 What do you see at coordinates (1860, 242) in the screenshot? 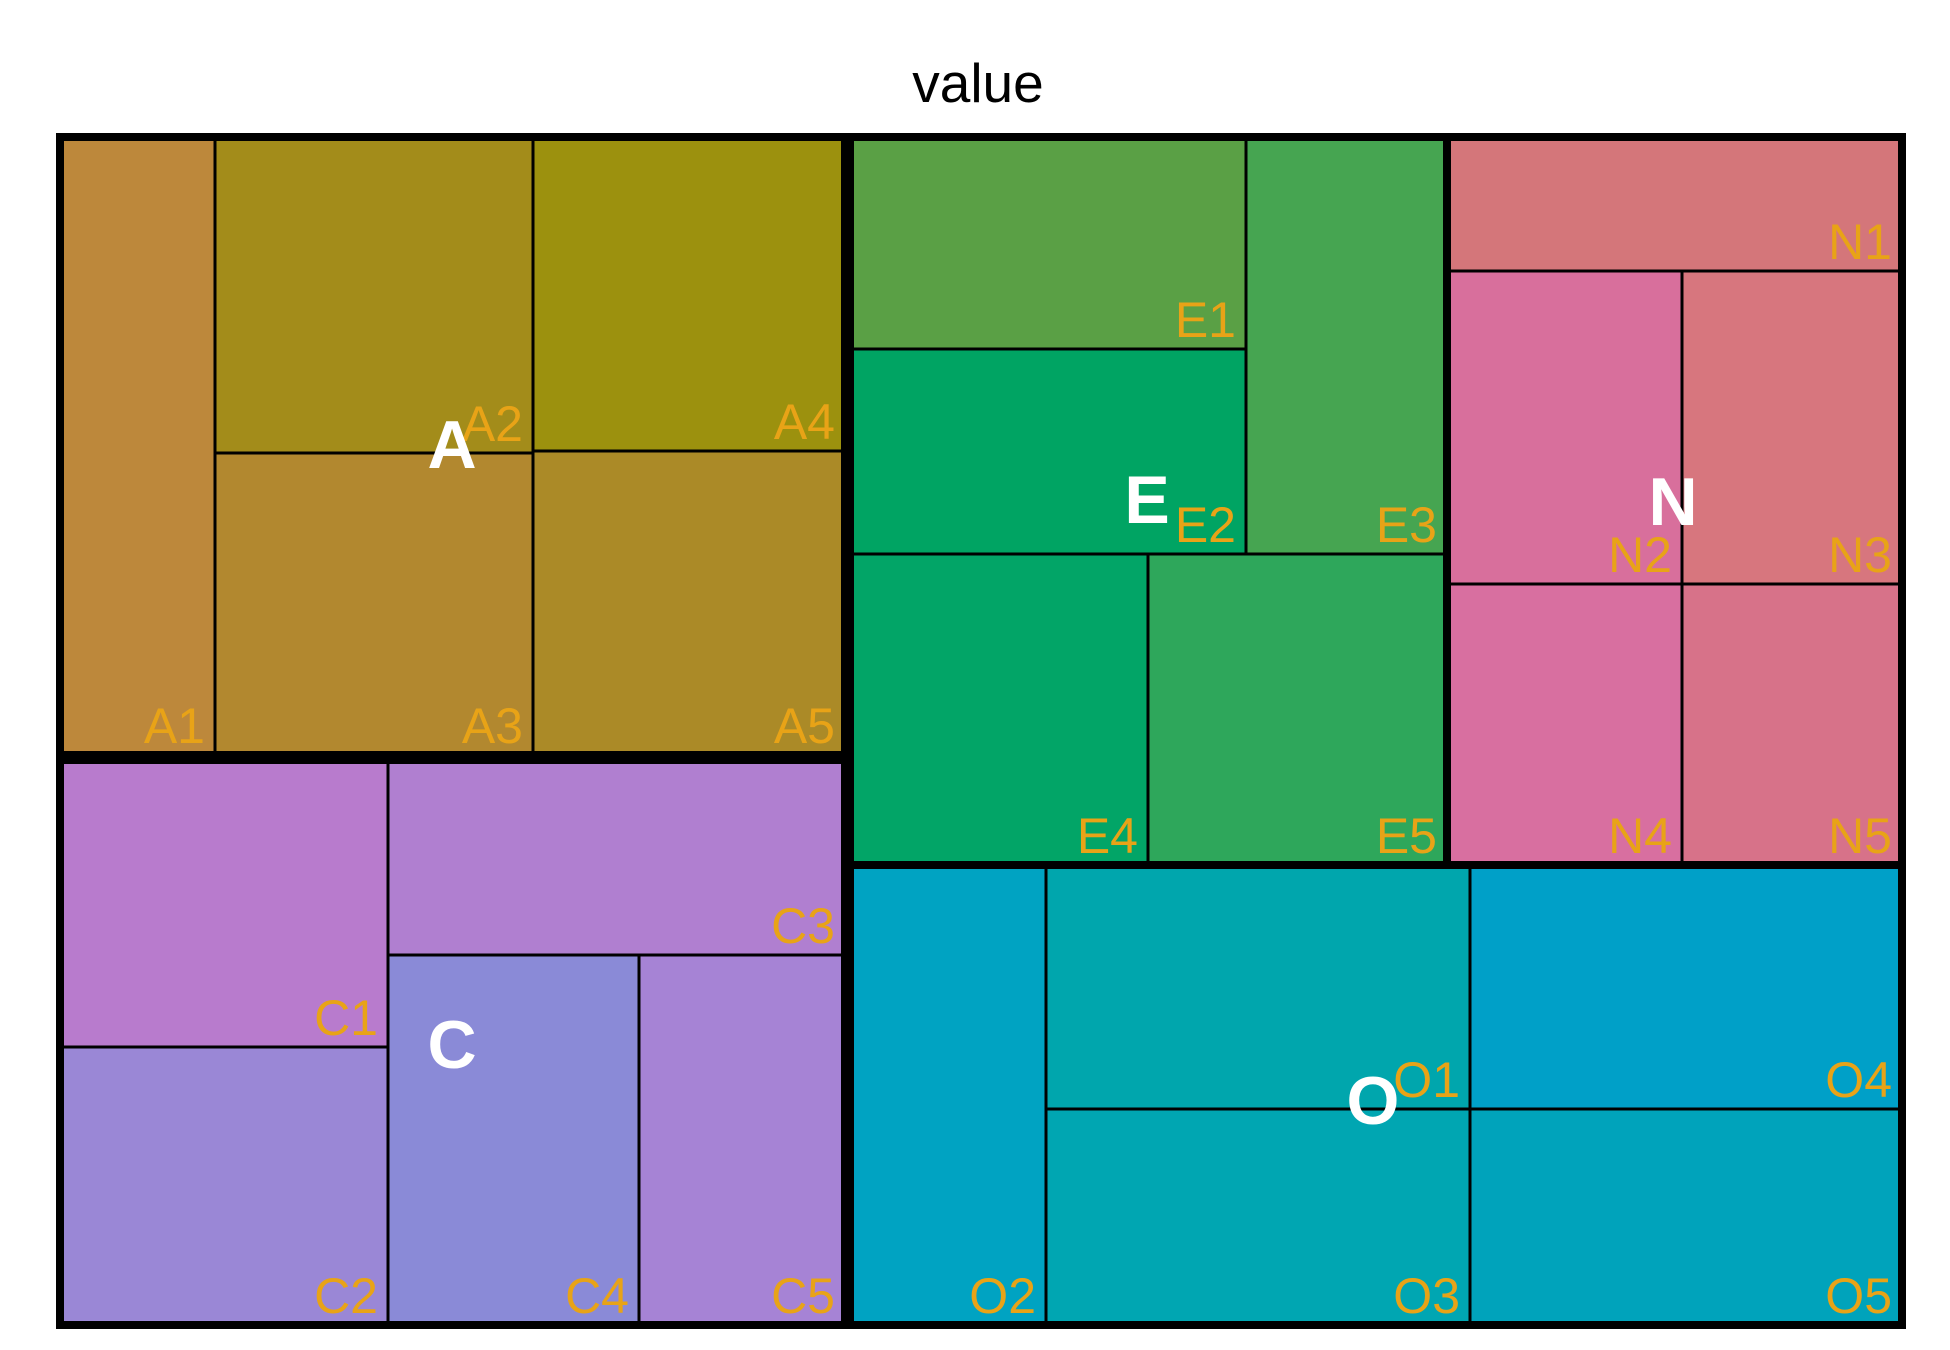
I see `tile-label-n1: N1` at bounding box center [1860, 242].